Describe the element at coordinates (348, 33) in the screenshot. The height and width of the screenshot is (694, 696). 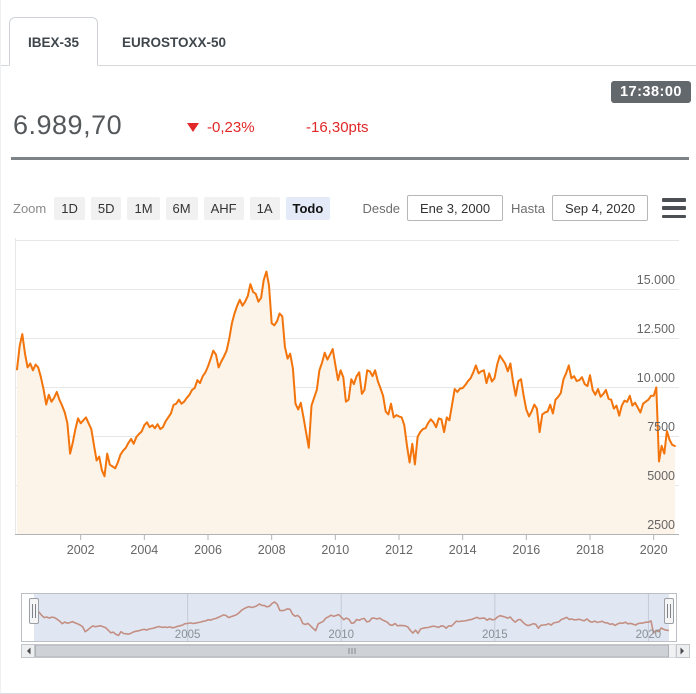
I see `index-tabs: IBEX-35 EUROSTOXX-50` at that location.